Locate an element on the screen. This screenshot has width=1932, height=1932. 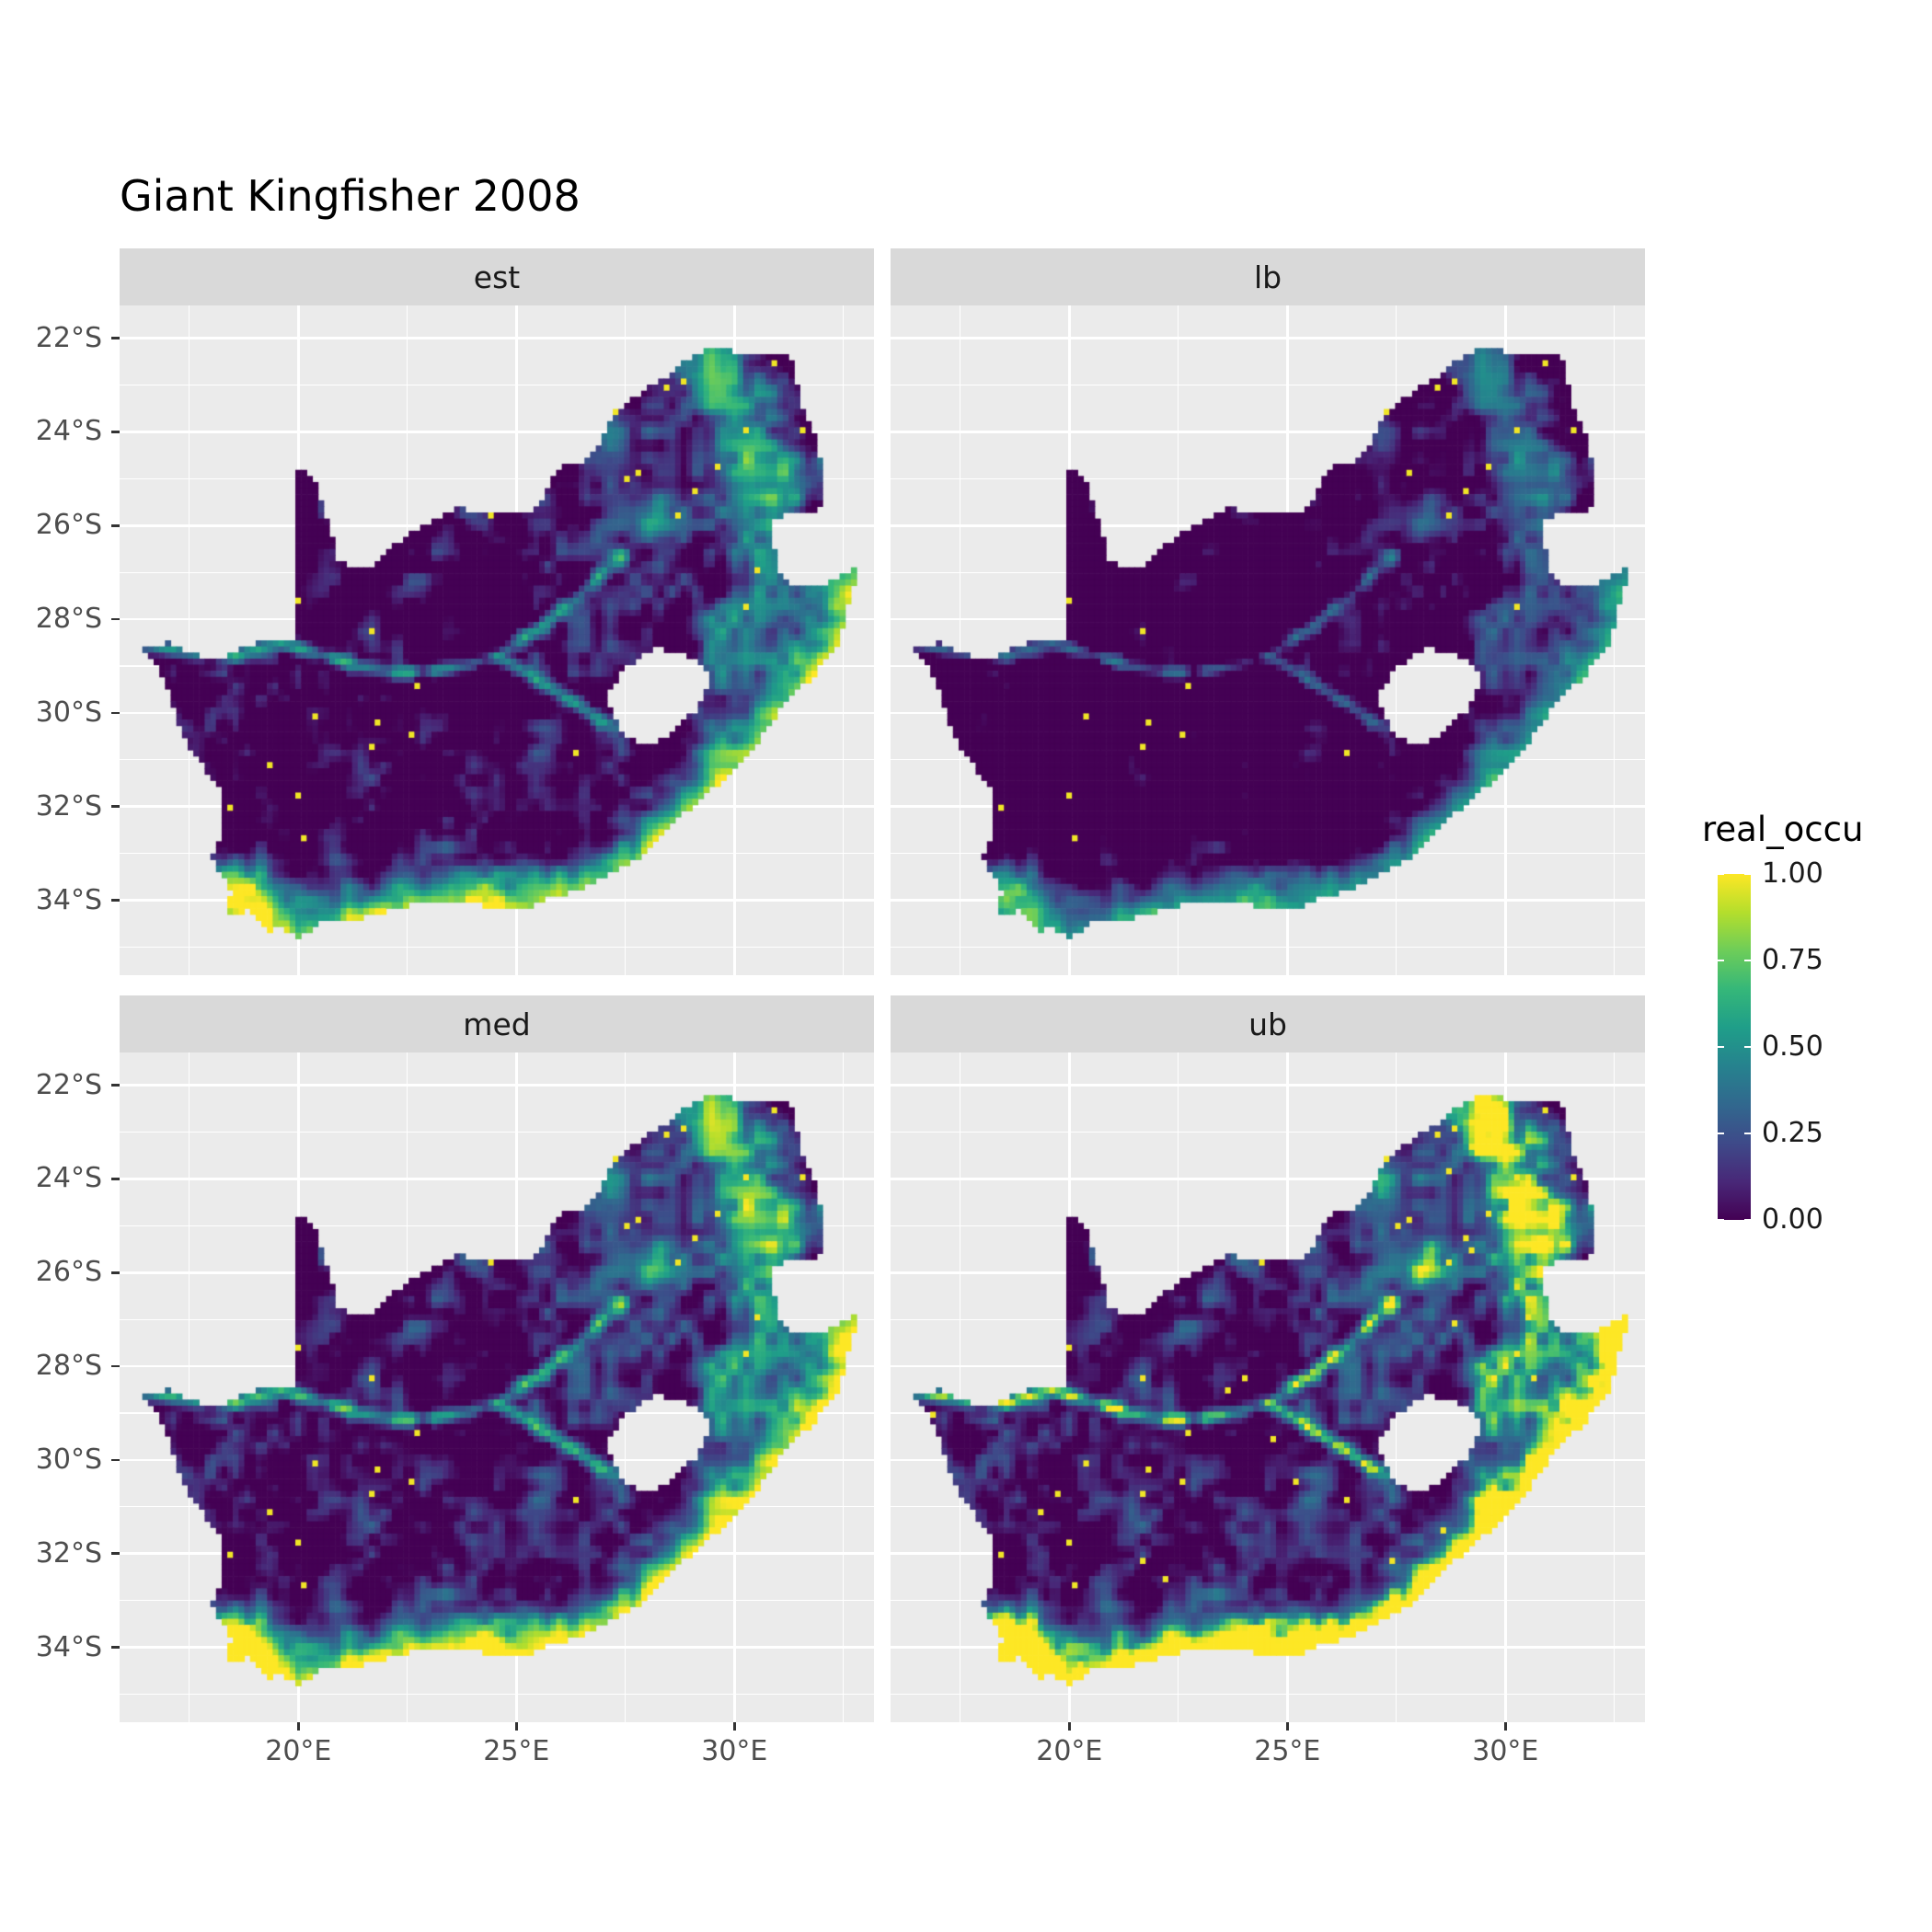
legend-tick-label: 0.00 is located at coordinates (1792, 1219).